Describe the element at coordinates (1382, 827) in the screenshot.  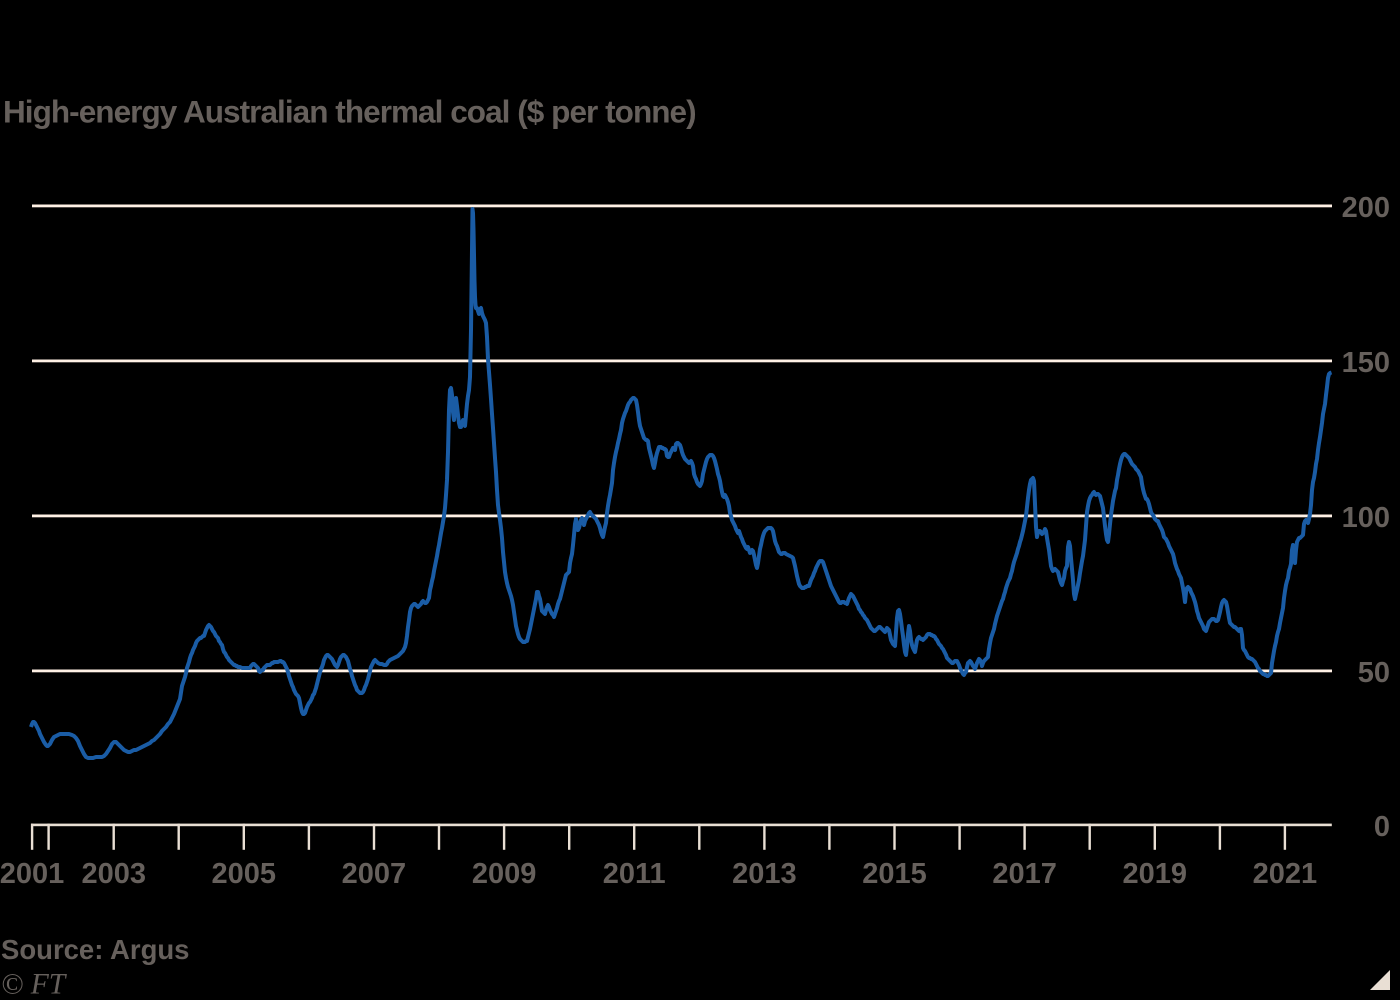
I see `svg-text: 0` at that location.